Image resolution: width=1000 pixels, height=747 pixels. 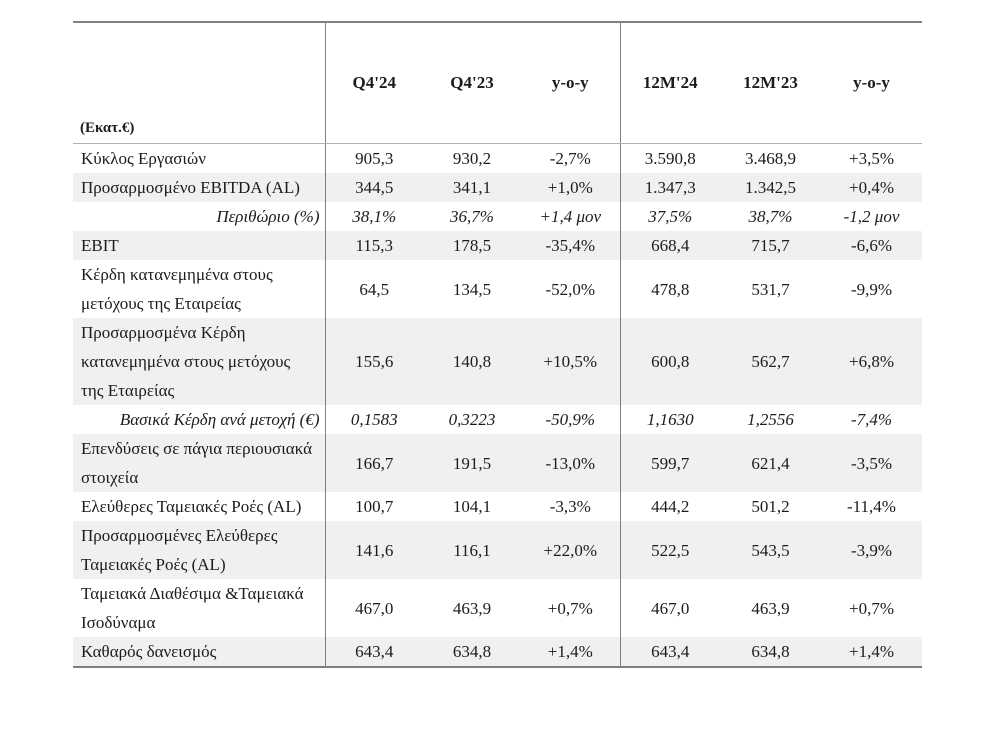 I want to click on row-label: Επενδύσεις σε πάγια περιουσιακά στοιχεία, so click(x=197, y=463).